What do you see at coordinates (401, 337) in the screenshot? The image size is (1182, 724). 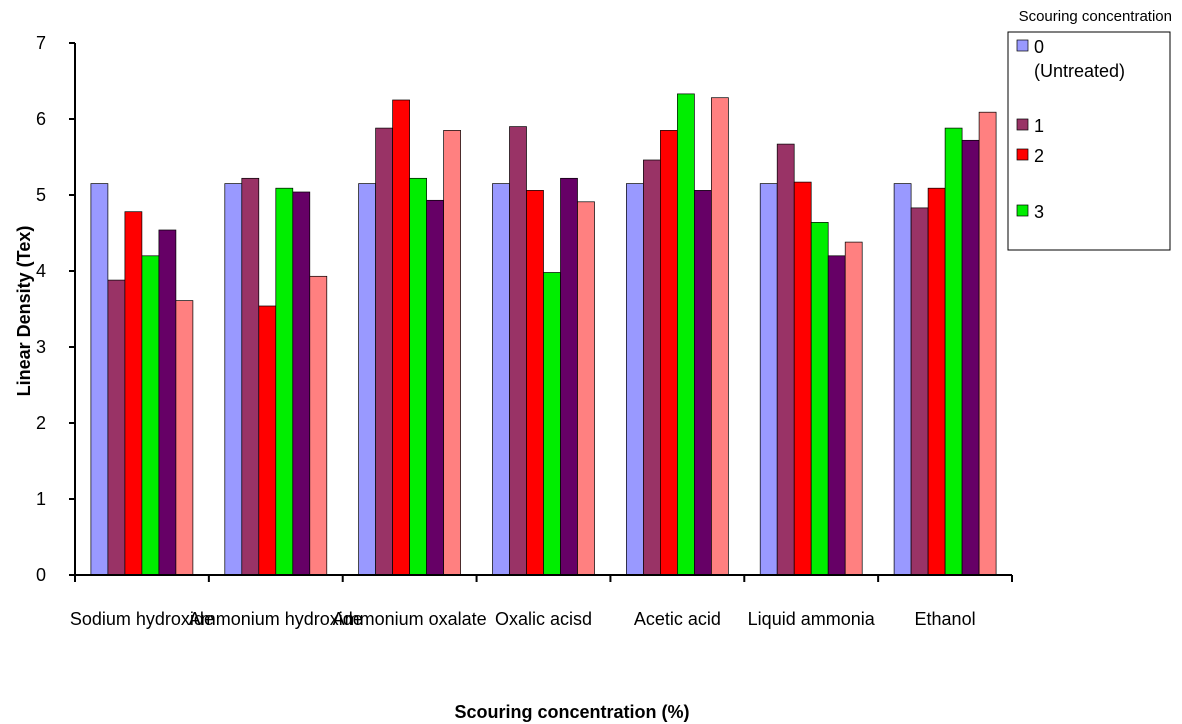 I see `bar-series3-ammonium-oxalate` at bounding box center [401, 337].